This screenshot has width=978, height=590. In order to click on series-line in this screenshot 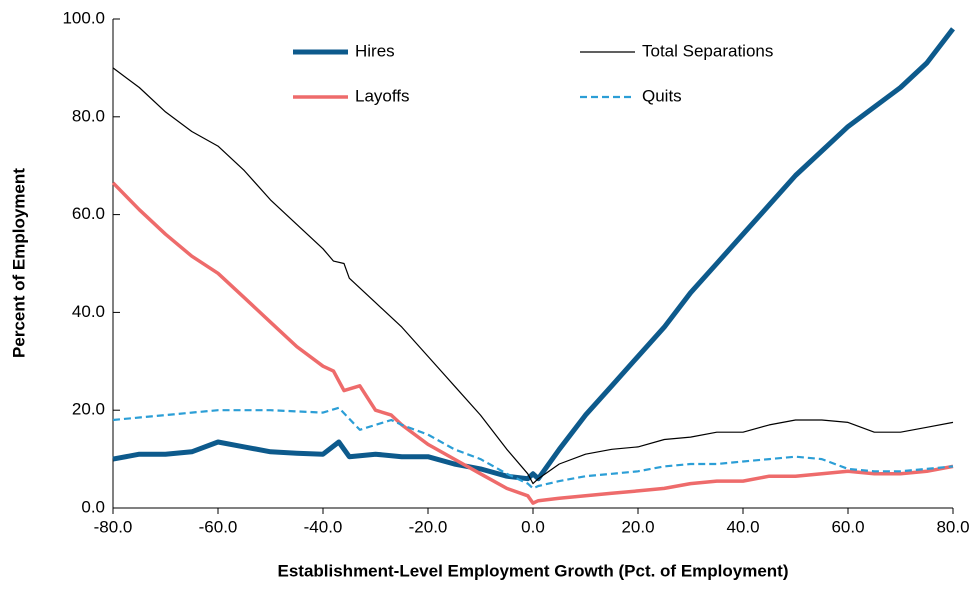, I will do `click(533, 448)`.